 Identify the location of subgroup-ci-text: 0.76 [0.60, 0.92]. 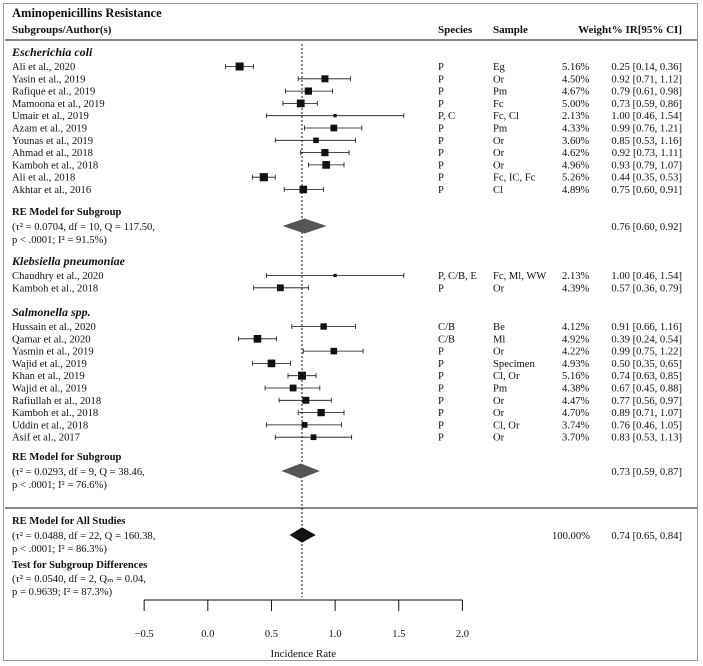
(646, 227).